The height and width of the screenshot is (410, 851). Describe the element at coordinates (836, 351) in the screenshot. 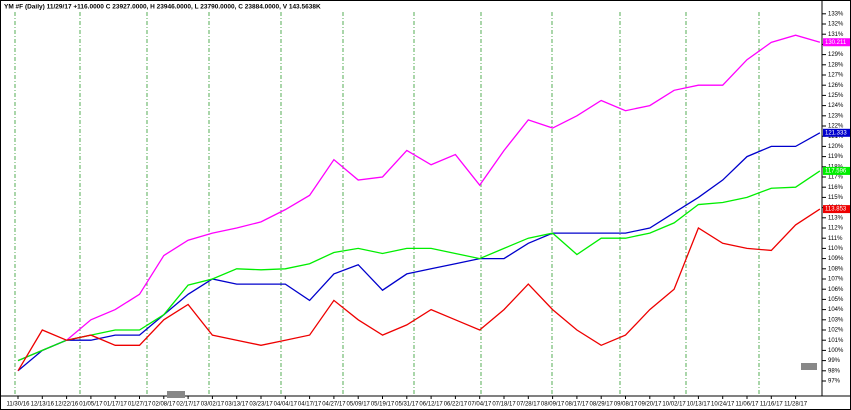

I see `y-tick-label: 100%` at that location.